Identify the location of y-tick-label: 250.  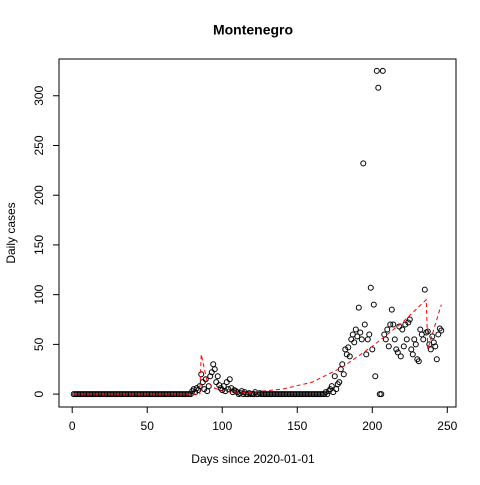
(39, 145).